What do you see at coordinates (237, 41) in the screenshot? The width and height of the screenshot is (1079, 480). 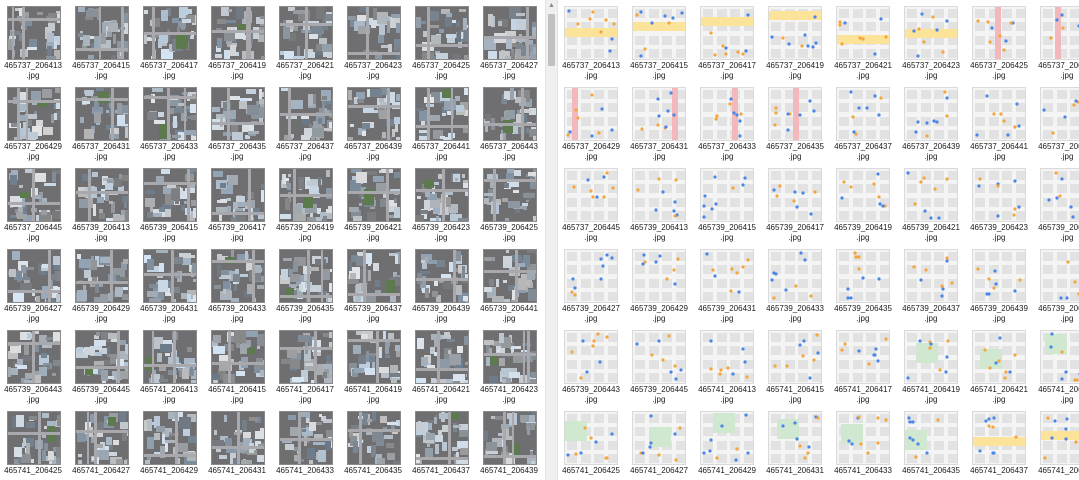 I see `satellite-file-item: 465737_206419 .jpg` at bounding box center [237, 41].